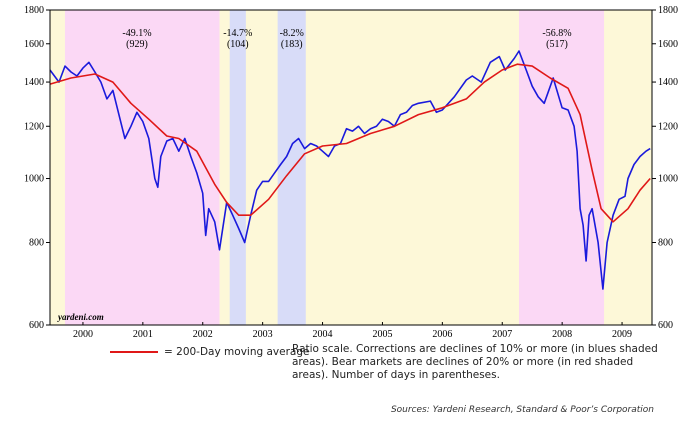 The height and width of the screenshot is (438, 700). What do you see at coordinates (263, 334) in the screenshot?
I see `x-tick-label: 2003` at bounding box center [263, 334].